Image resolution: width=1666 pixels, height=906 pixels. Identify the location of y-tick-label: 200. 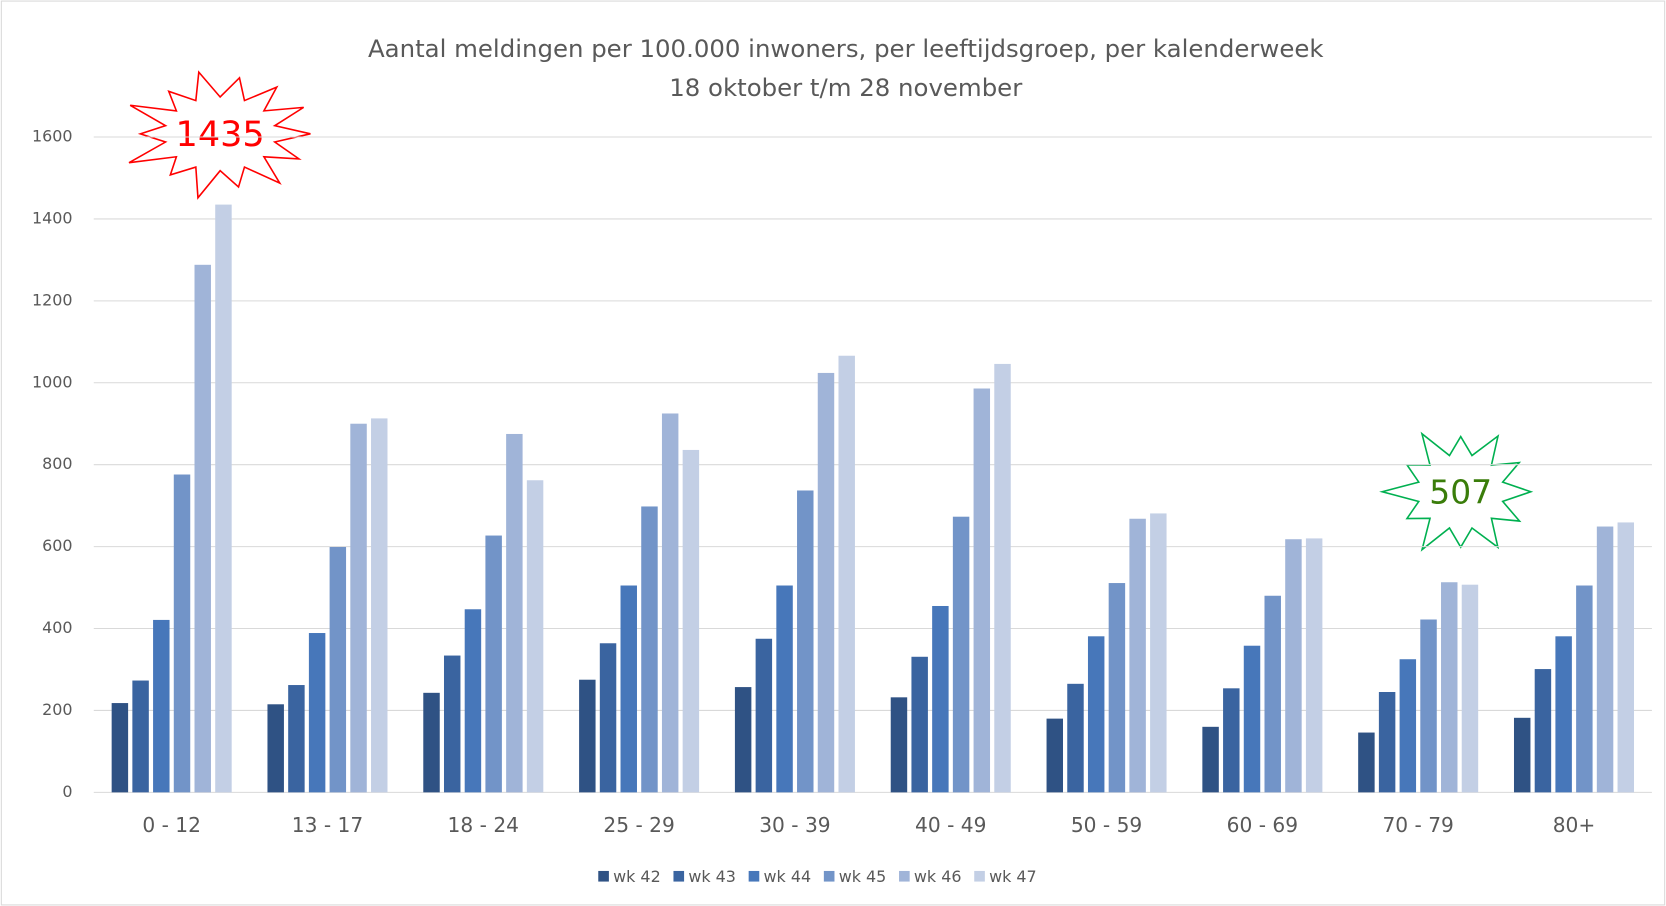
(57, 709).